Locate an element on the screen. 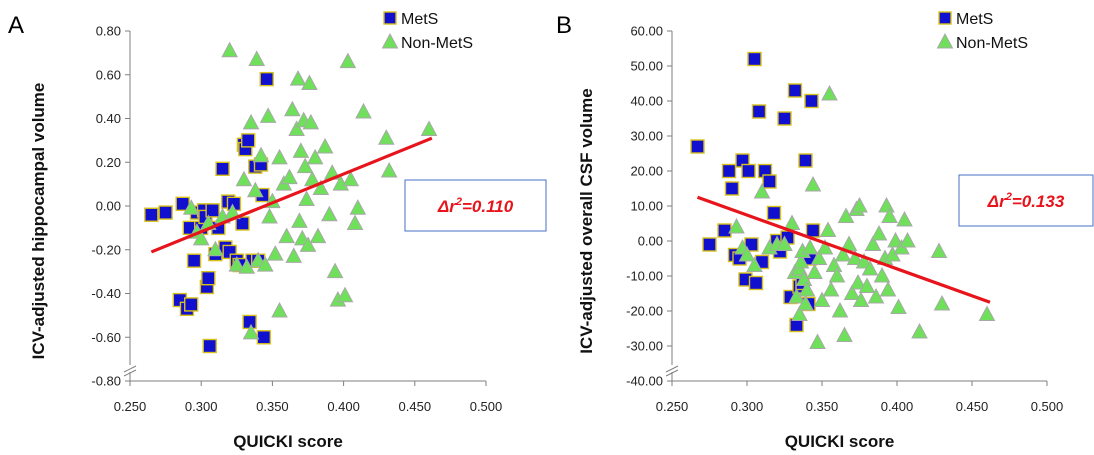  y-tick-label: 0.00 is located at coordinates (650, 241).